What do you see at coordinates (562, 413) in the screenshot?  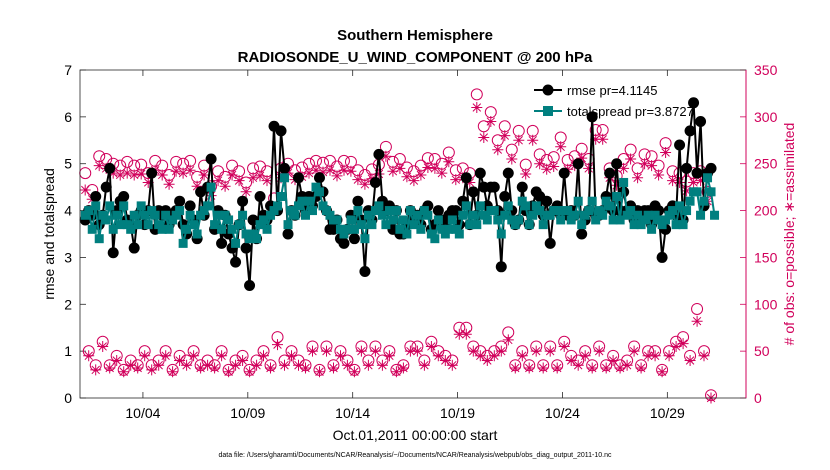 I see `x-tick-label: 10/24` at bounding box center [562, 413].